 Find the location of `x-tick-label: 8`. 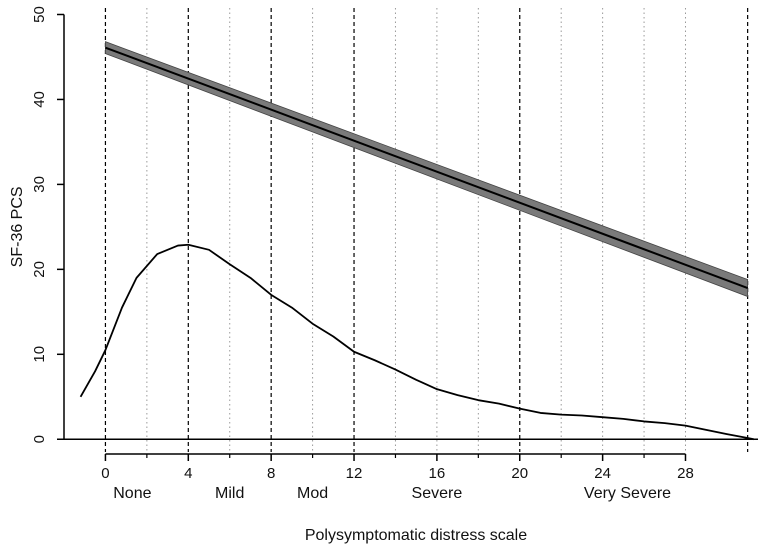

x-tick-label: 8 is located at coordinates (271, 473).